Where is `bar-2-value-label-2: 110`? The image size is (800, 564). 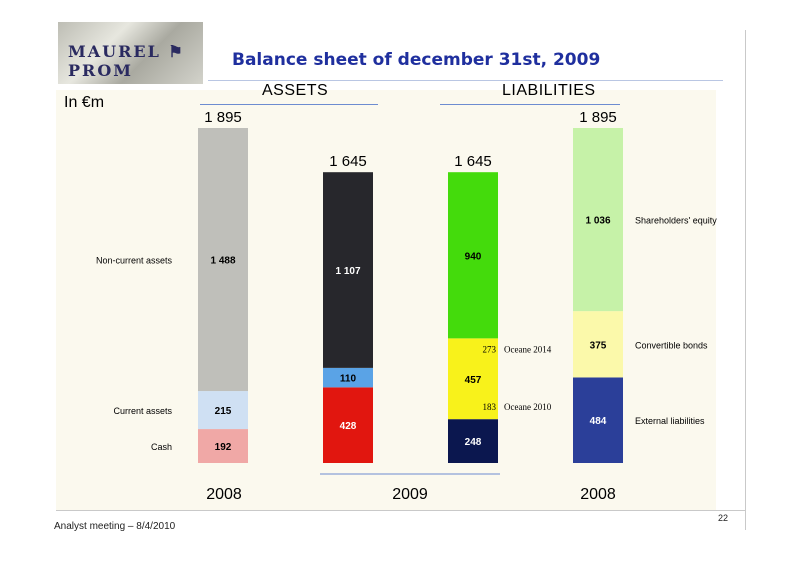 bar-2-value-label-2: 110 is located at coordinates (348, 379).